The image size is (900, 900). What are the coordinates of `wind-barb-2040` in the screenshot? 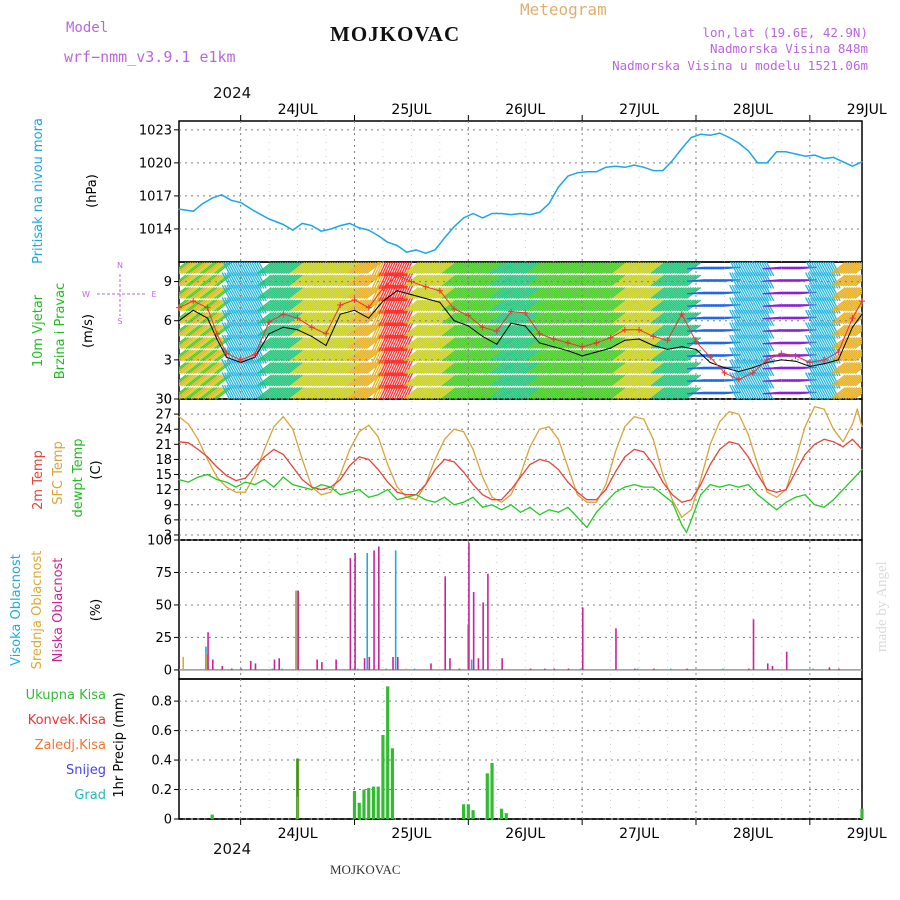 It's located at (618, 330).